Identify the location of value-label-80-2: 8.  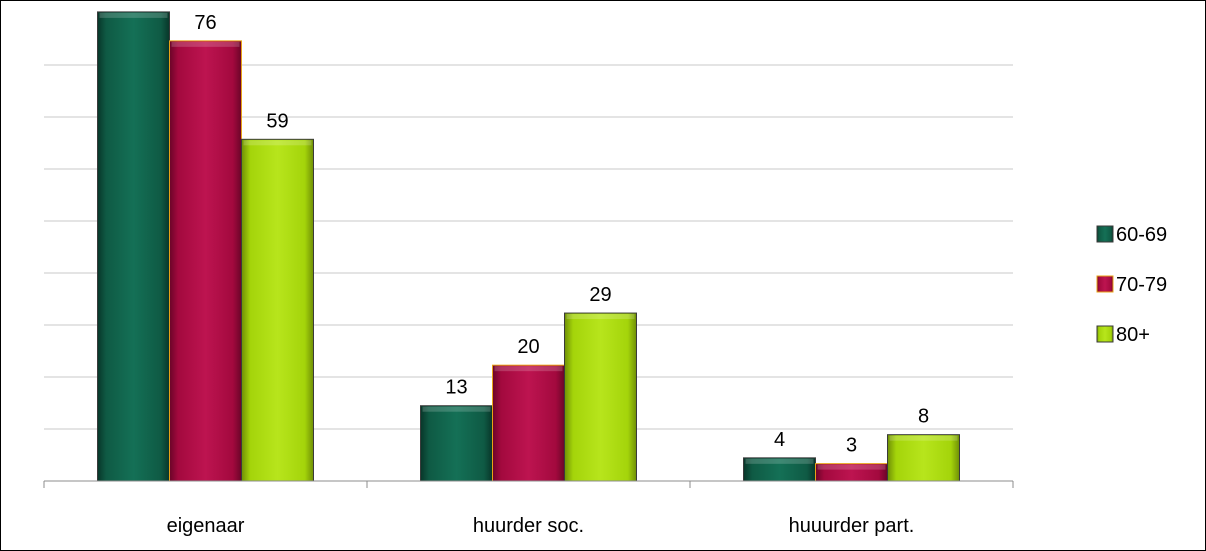
(923, 417).